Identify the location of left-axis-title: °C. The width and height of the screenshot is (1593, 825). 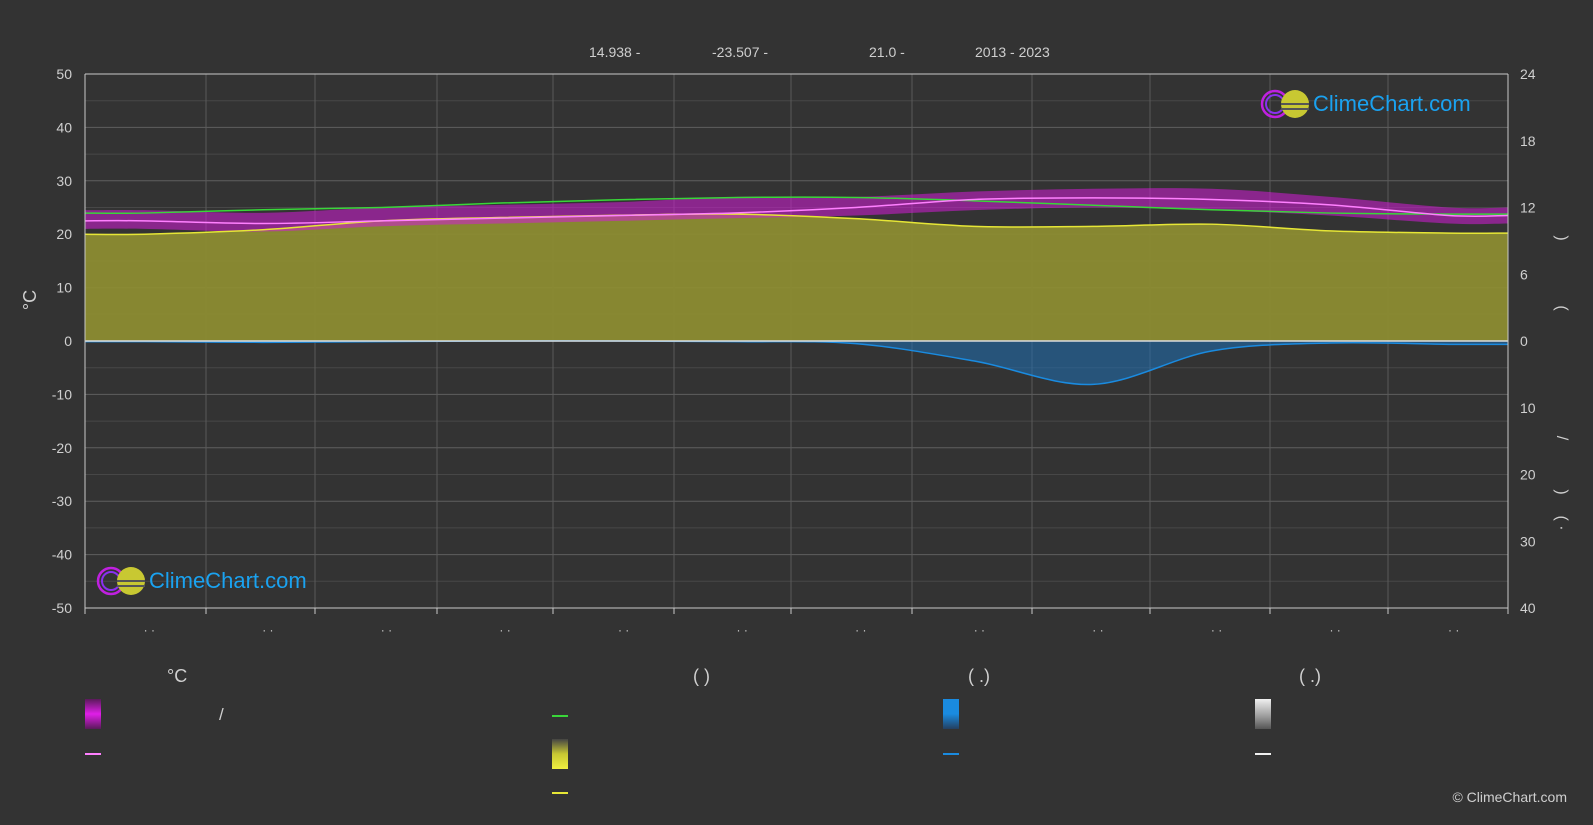
(30, 300).